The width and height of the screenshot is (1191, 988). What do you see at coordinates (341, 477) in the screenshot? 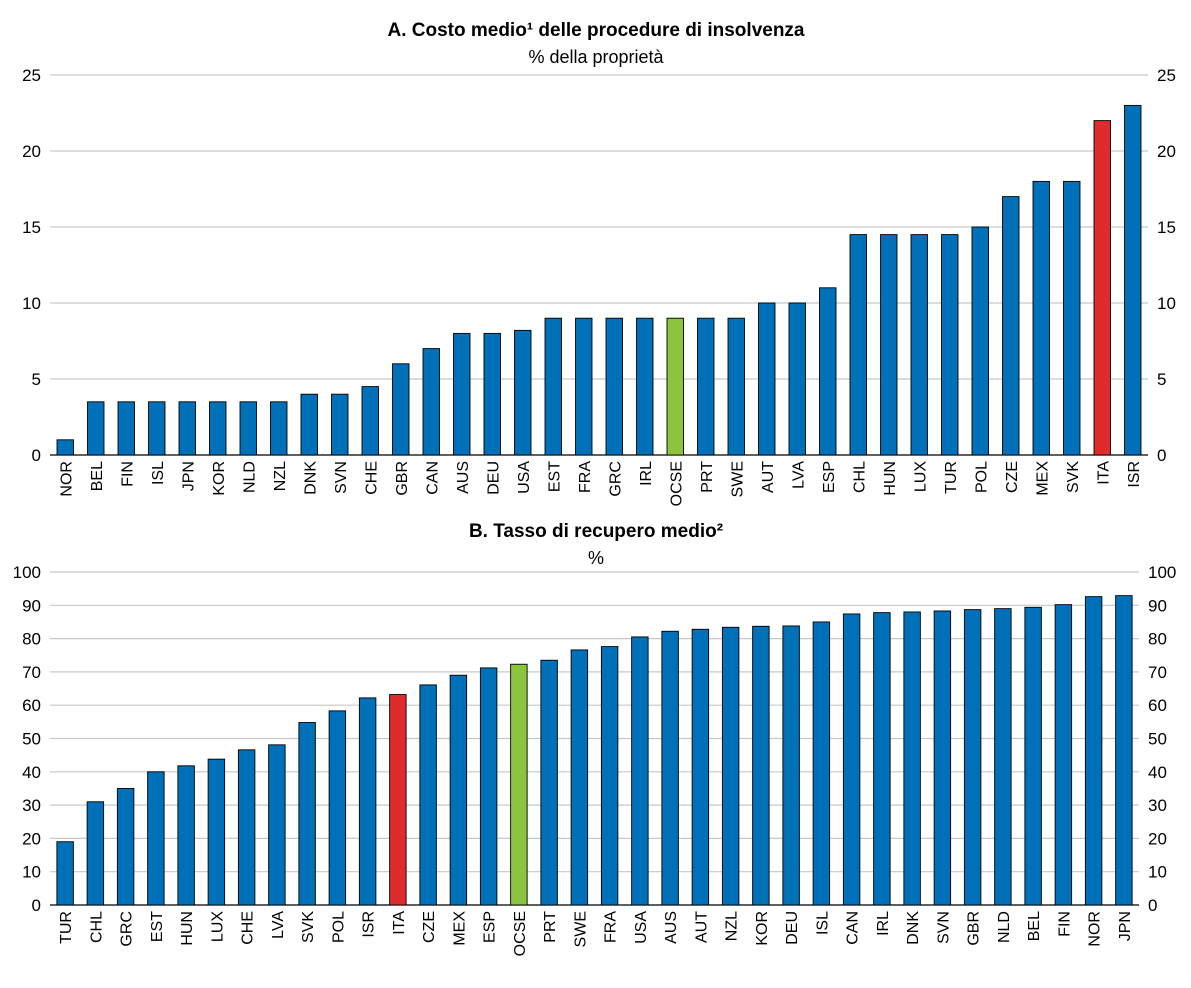
I see `x-tick-label: SVN` at bounding box center [341, 477].